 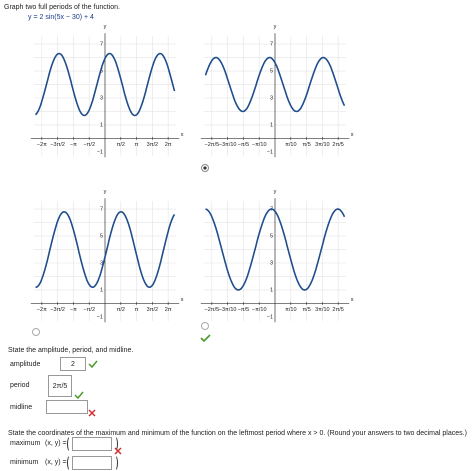 What do you see at coordinates (60, 386) in the screenshot?
I see `period-input: 2π/5` at bounding box center [60, 386].